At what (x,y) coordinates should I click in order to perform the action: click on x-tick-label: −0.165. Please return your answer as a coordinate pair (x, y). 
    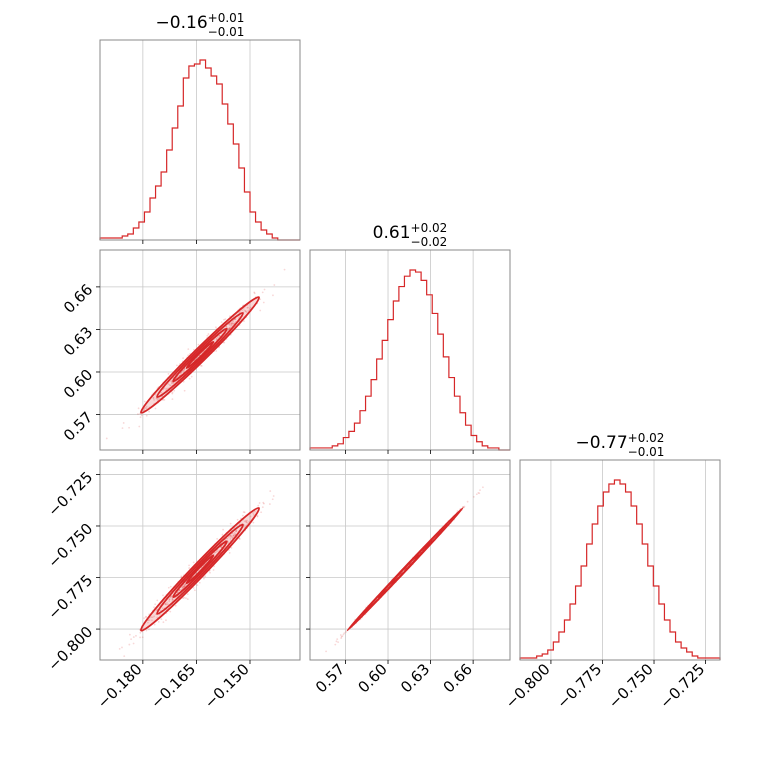
    Looking at the image, I should click on (173, 686).